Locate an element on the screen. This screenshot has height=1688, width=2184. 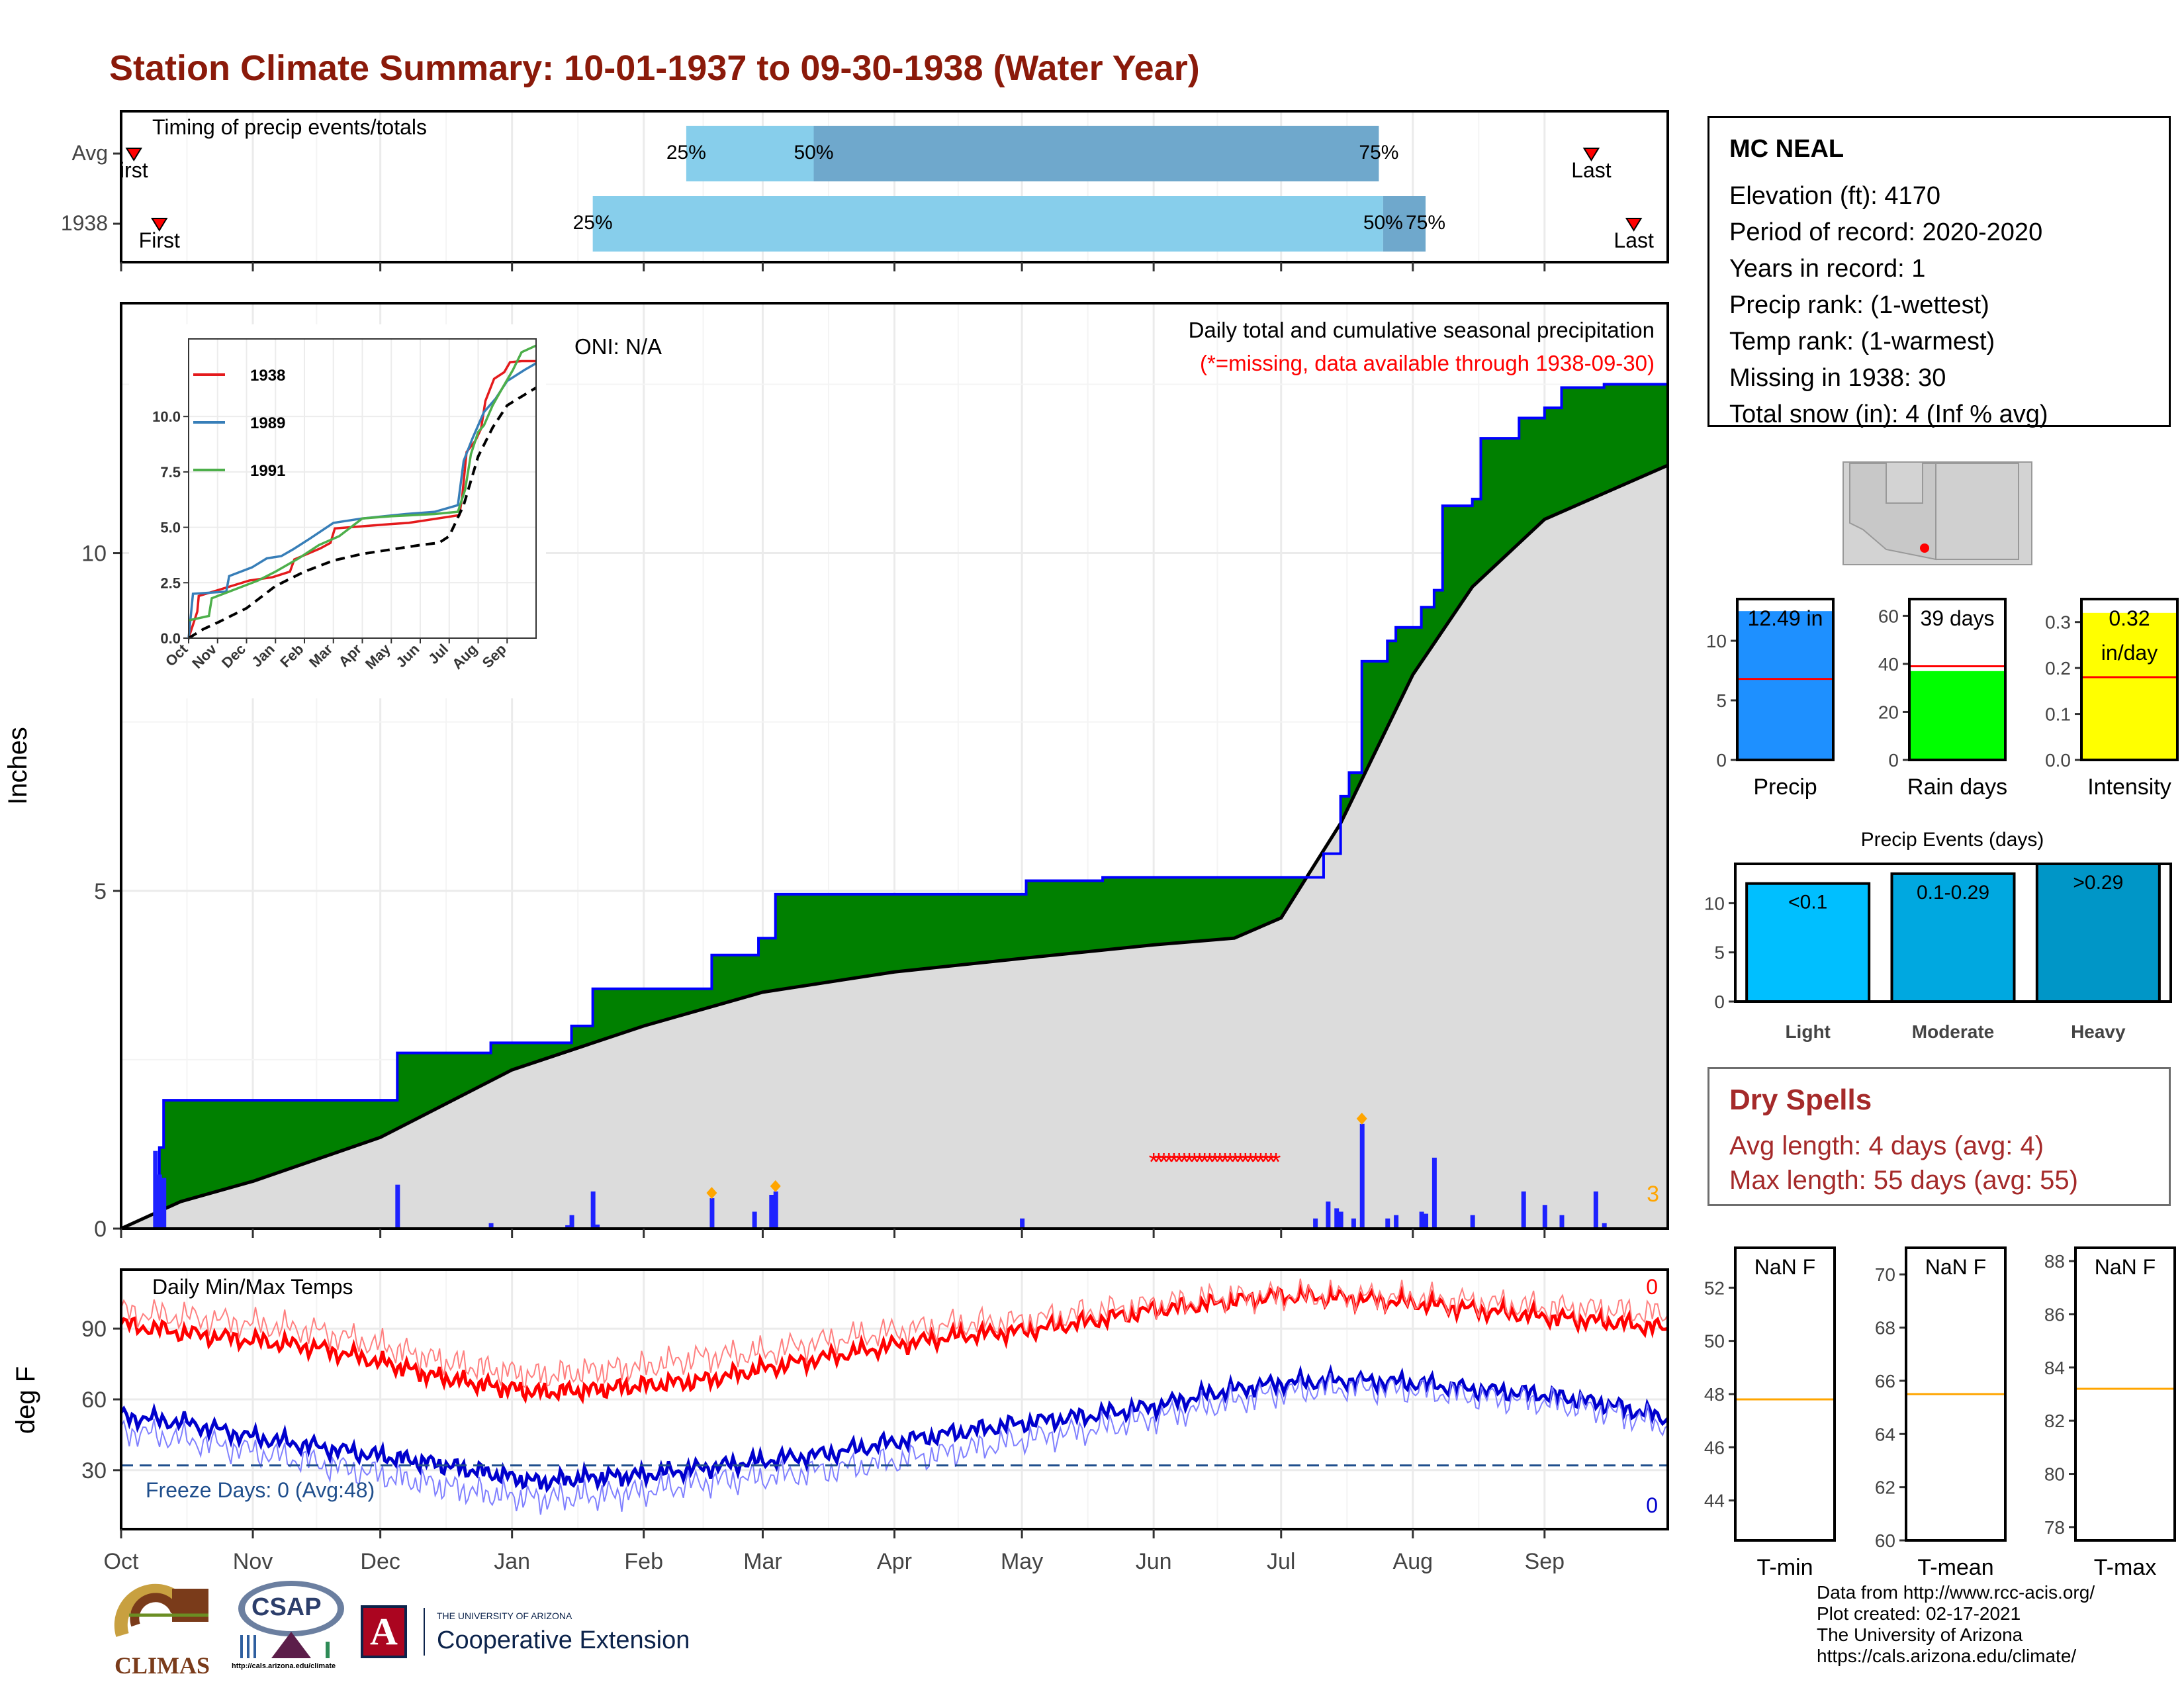
month-axis-label: Dec is located at coordinates (380, 1561).